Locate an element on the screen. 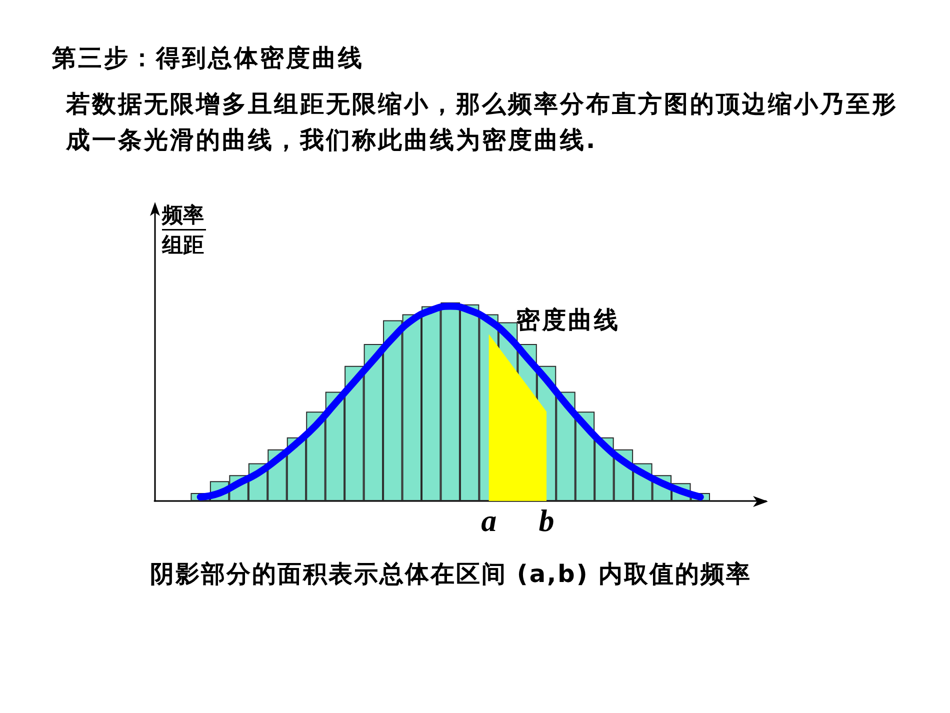 This screenshot has height=713, width=950. y-axis-title: 频率组距 is located at coordinates (184, 230).